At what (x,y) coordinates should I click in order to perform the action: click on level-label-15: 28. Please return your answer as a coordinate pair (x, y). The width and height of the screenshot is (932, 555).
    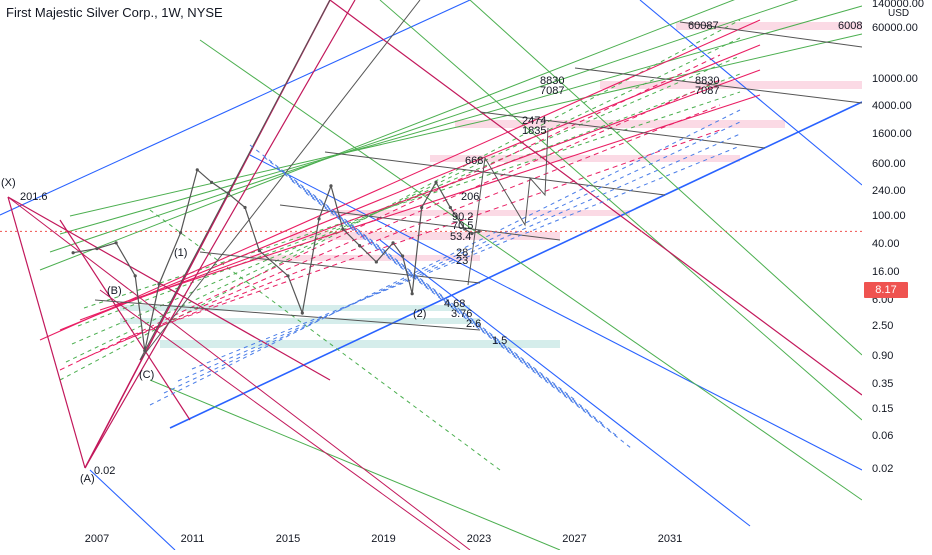
    Looking at the image, I should click on (462, 253).